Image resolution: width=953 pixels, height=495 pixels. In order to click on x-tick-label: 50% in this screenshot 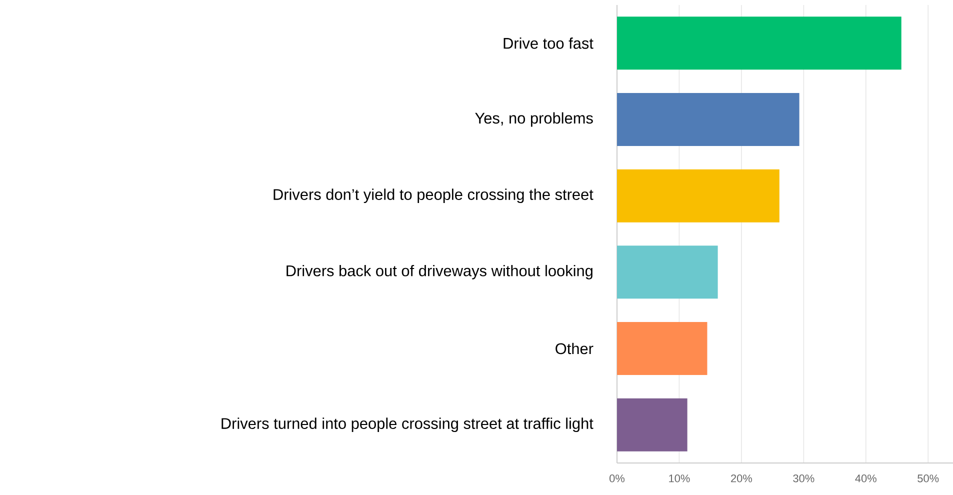, I will do `click(928, 478)`.